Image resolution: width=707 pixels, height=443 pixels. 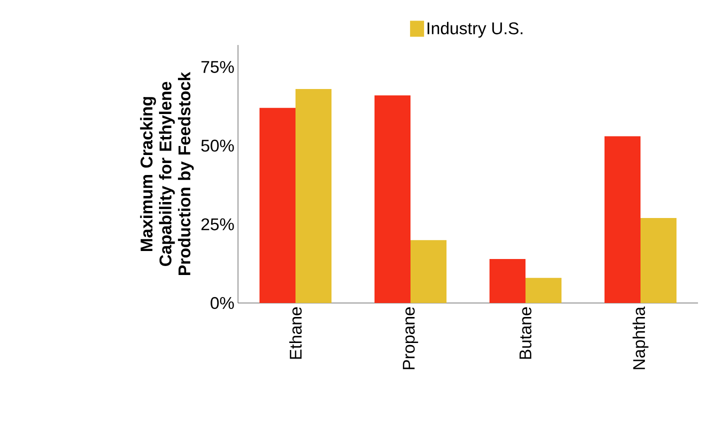 What do you see at coordinates (475, 30) in the screenshot?
I see `legend-label: Industry U.S.` at bounding box center [475, 30].